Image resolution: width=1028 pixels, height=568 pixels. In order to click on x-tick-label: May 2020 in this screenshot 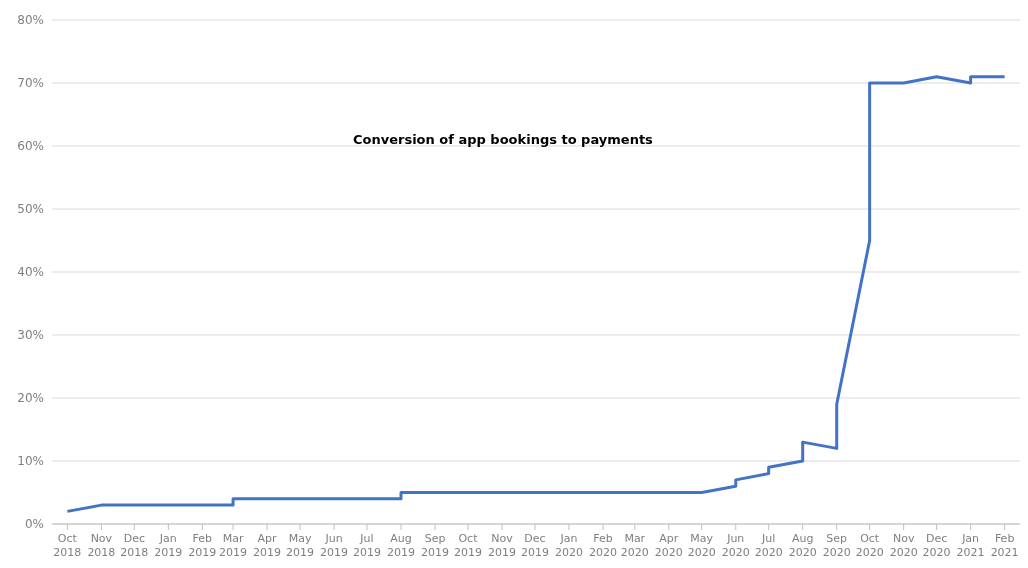, I will do `click(701, 545)`.